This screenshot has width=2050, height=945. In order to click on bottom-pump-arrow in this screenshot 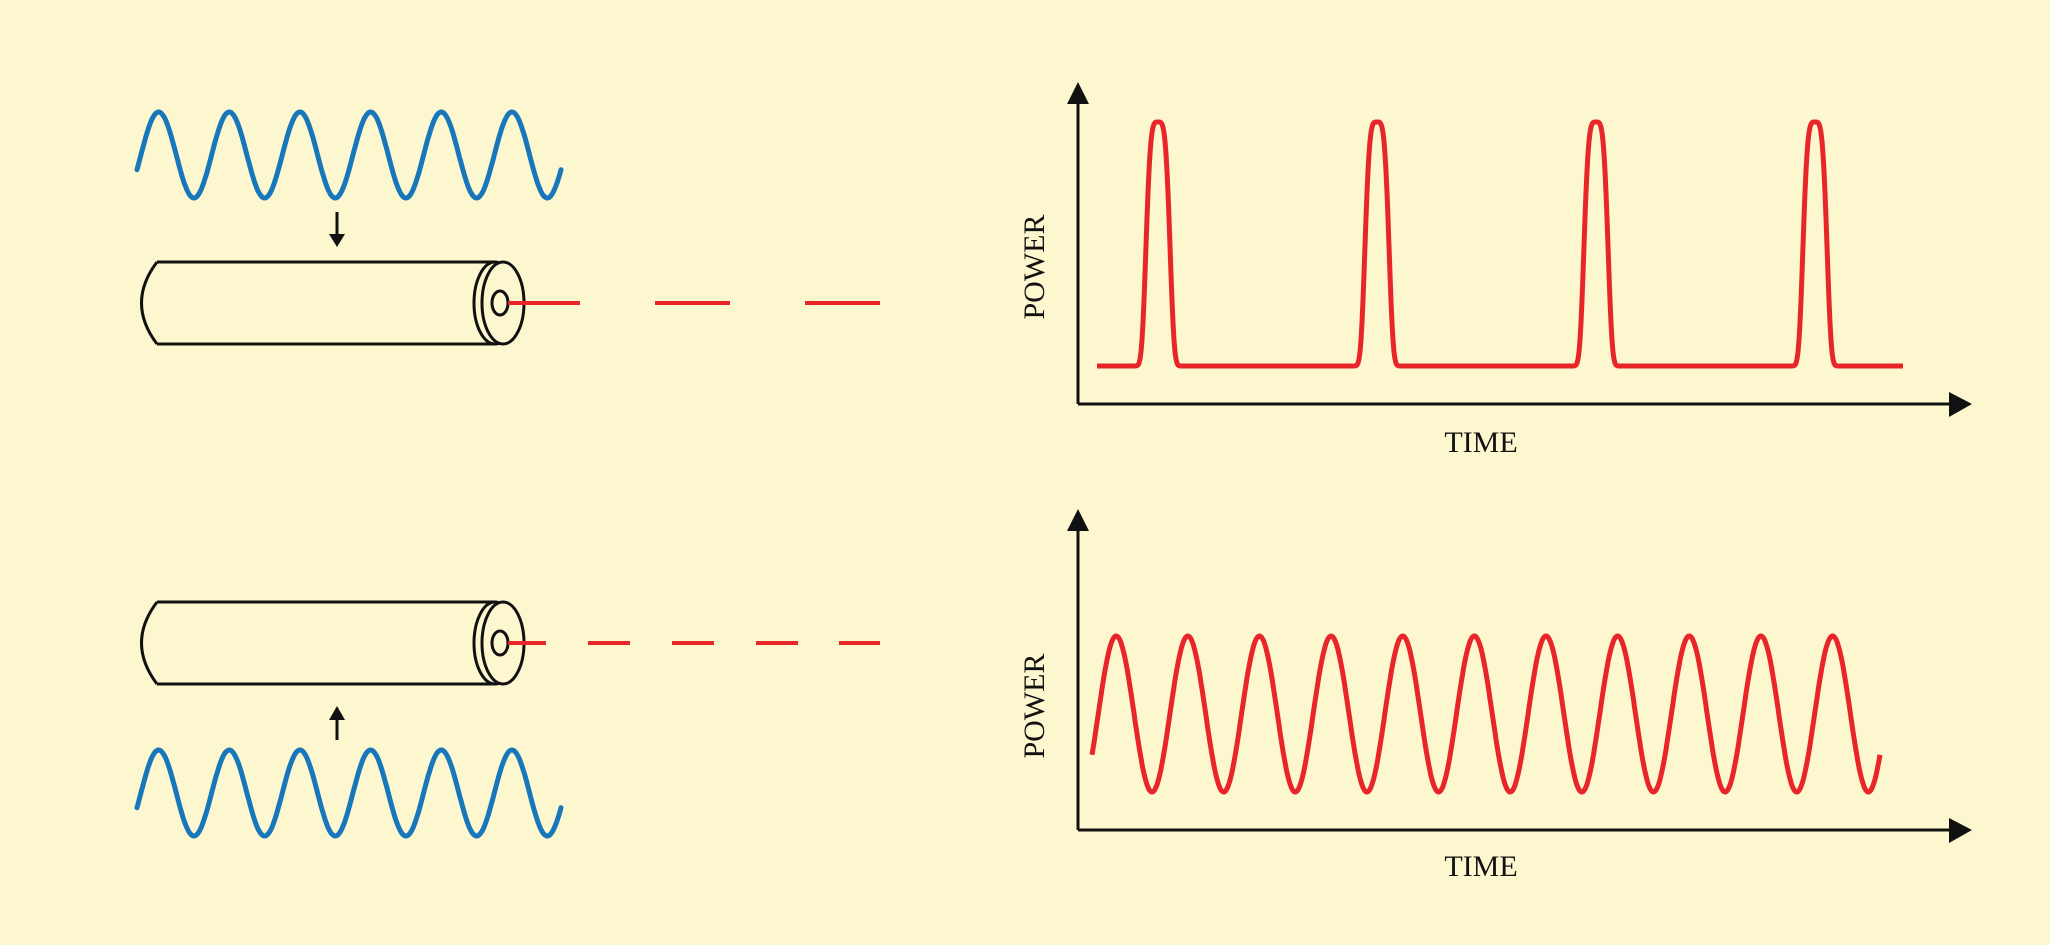, I will do `click(337, 723)`.